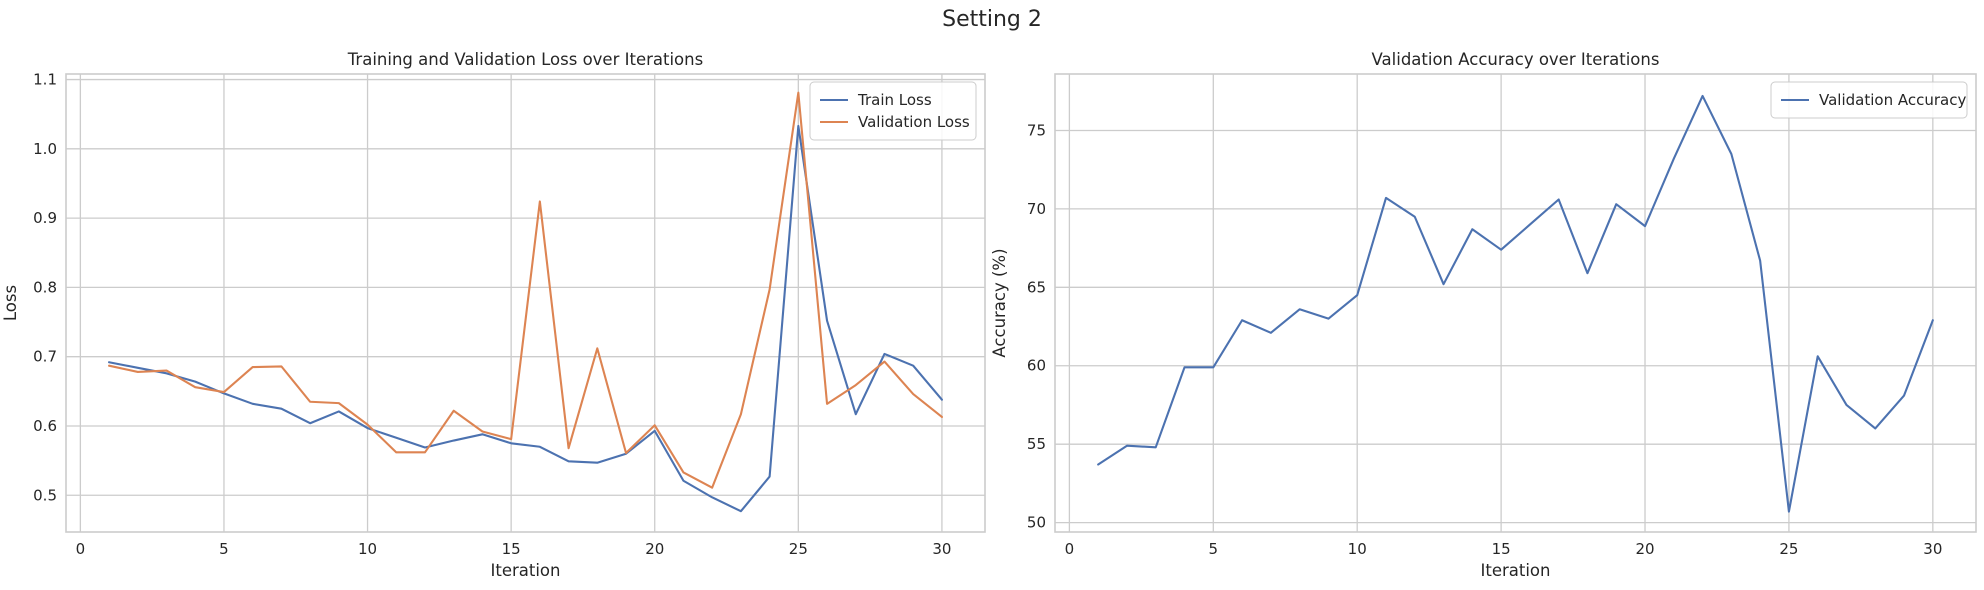 The width and height of the screenshot is (1984, 590). Describe the element at coordinates (1788, 549) in the screenshot. I see `chart1-x-tick-label: 25` at that location.